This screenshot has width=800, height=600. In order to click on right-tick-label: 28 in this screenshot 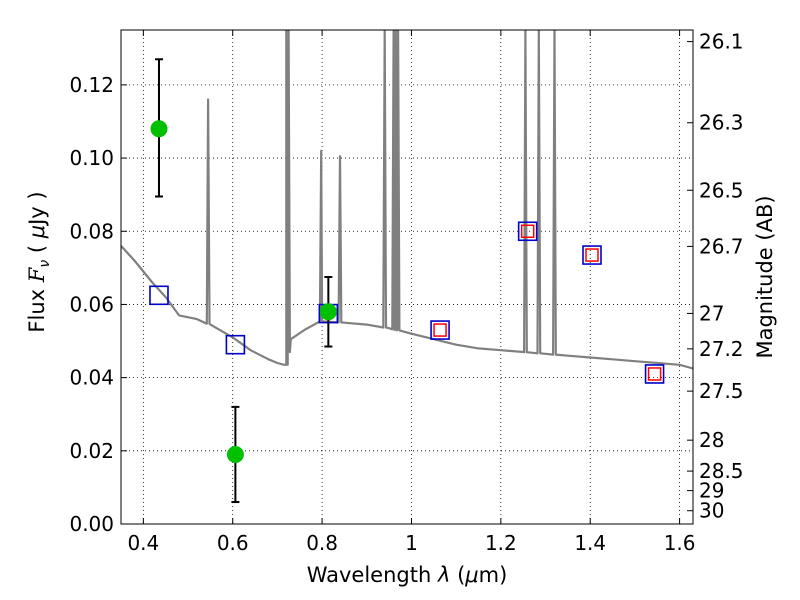, I will do `click(711, 440)`.